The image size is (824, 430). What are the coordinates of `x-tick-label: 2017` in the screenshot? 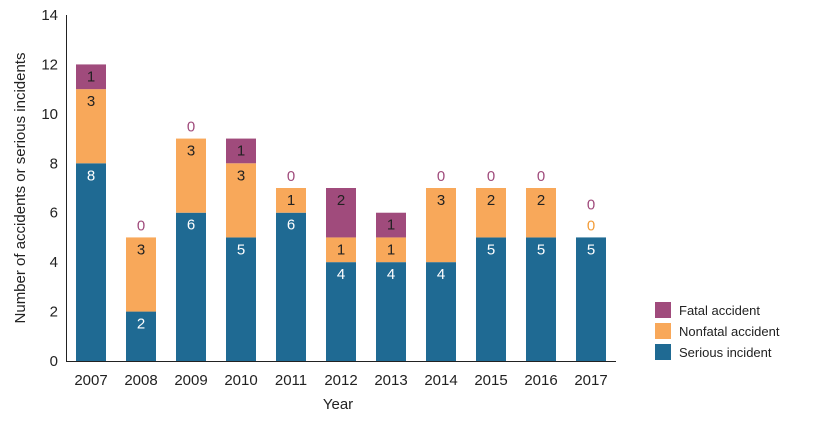 It's located at (590, 380).